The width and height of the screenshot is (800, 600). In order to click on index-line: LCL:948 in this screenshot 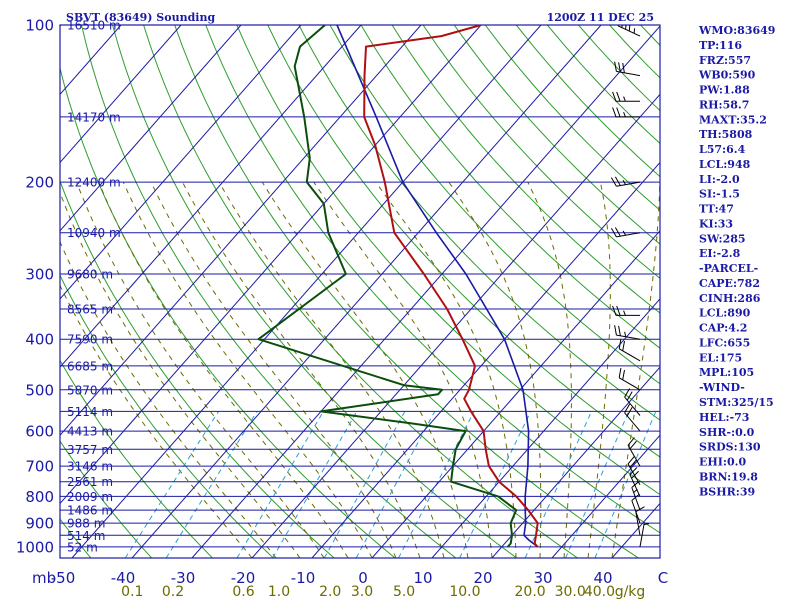, I will do `click(725, 164)`.